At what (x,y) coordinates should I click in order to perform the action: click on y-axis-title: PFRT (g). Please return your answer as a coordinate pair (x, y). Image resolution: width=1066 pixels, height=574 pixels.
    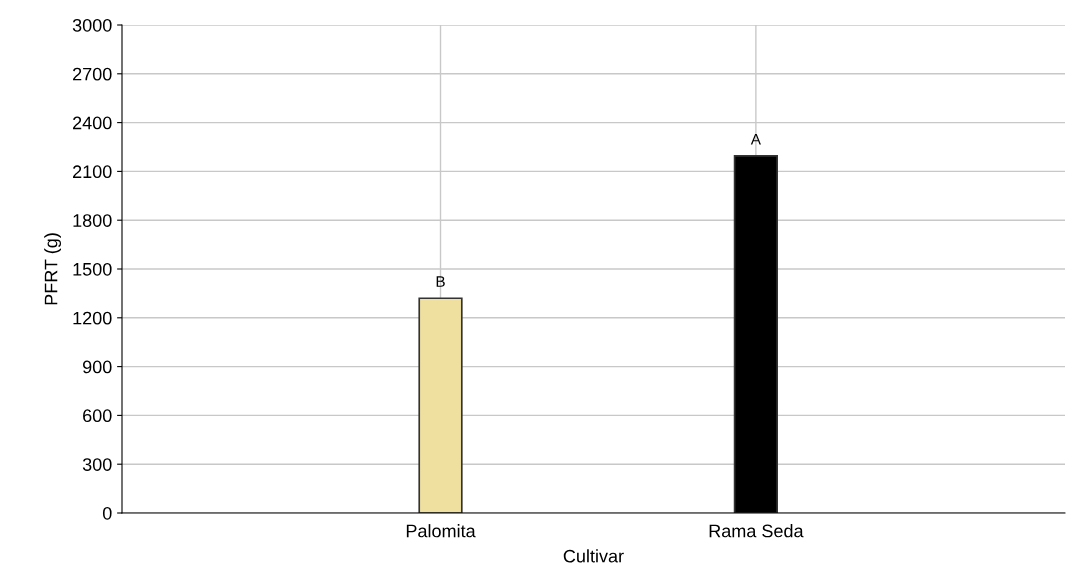
    Looking at the image, I should click on (52, 269).